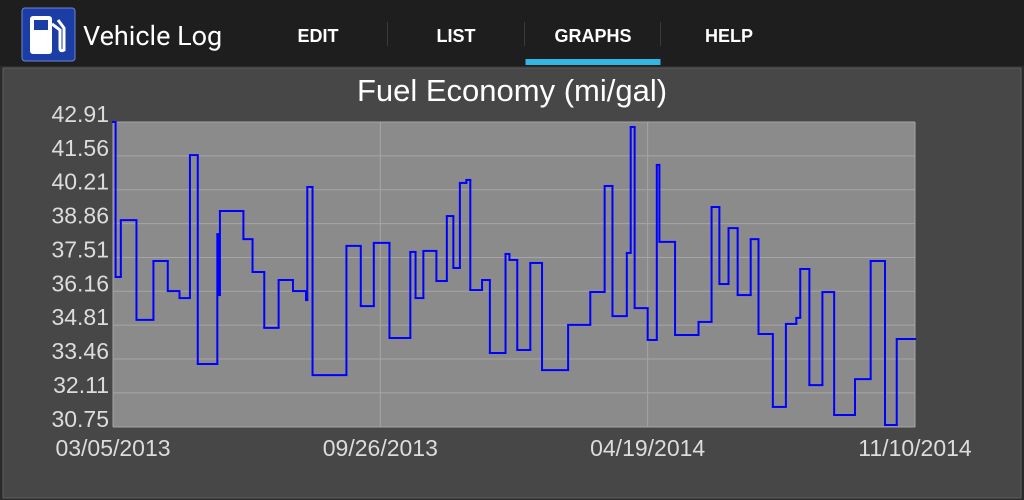  Describe the element at coordinates (80, 148) in the screenshot. I see `y-tick-label: 41.56` at that location.